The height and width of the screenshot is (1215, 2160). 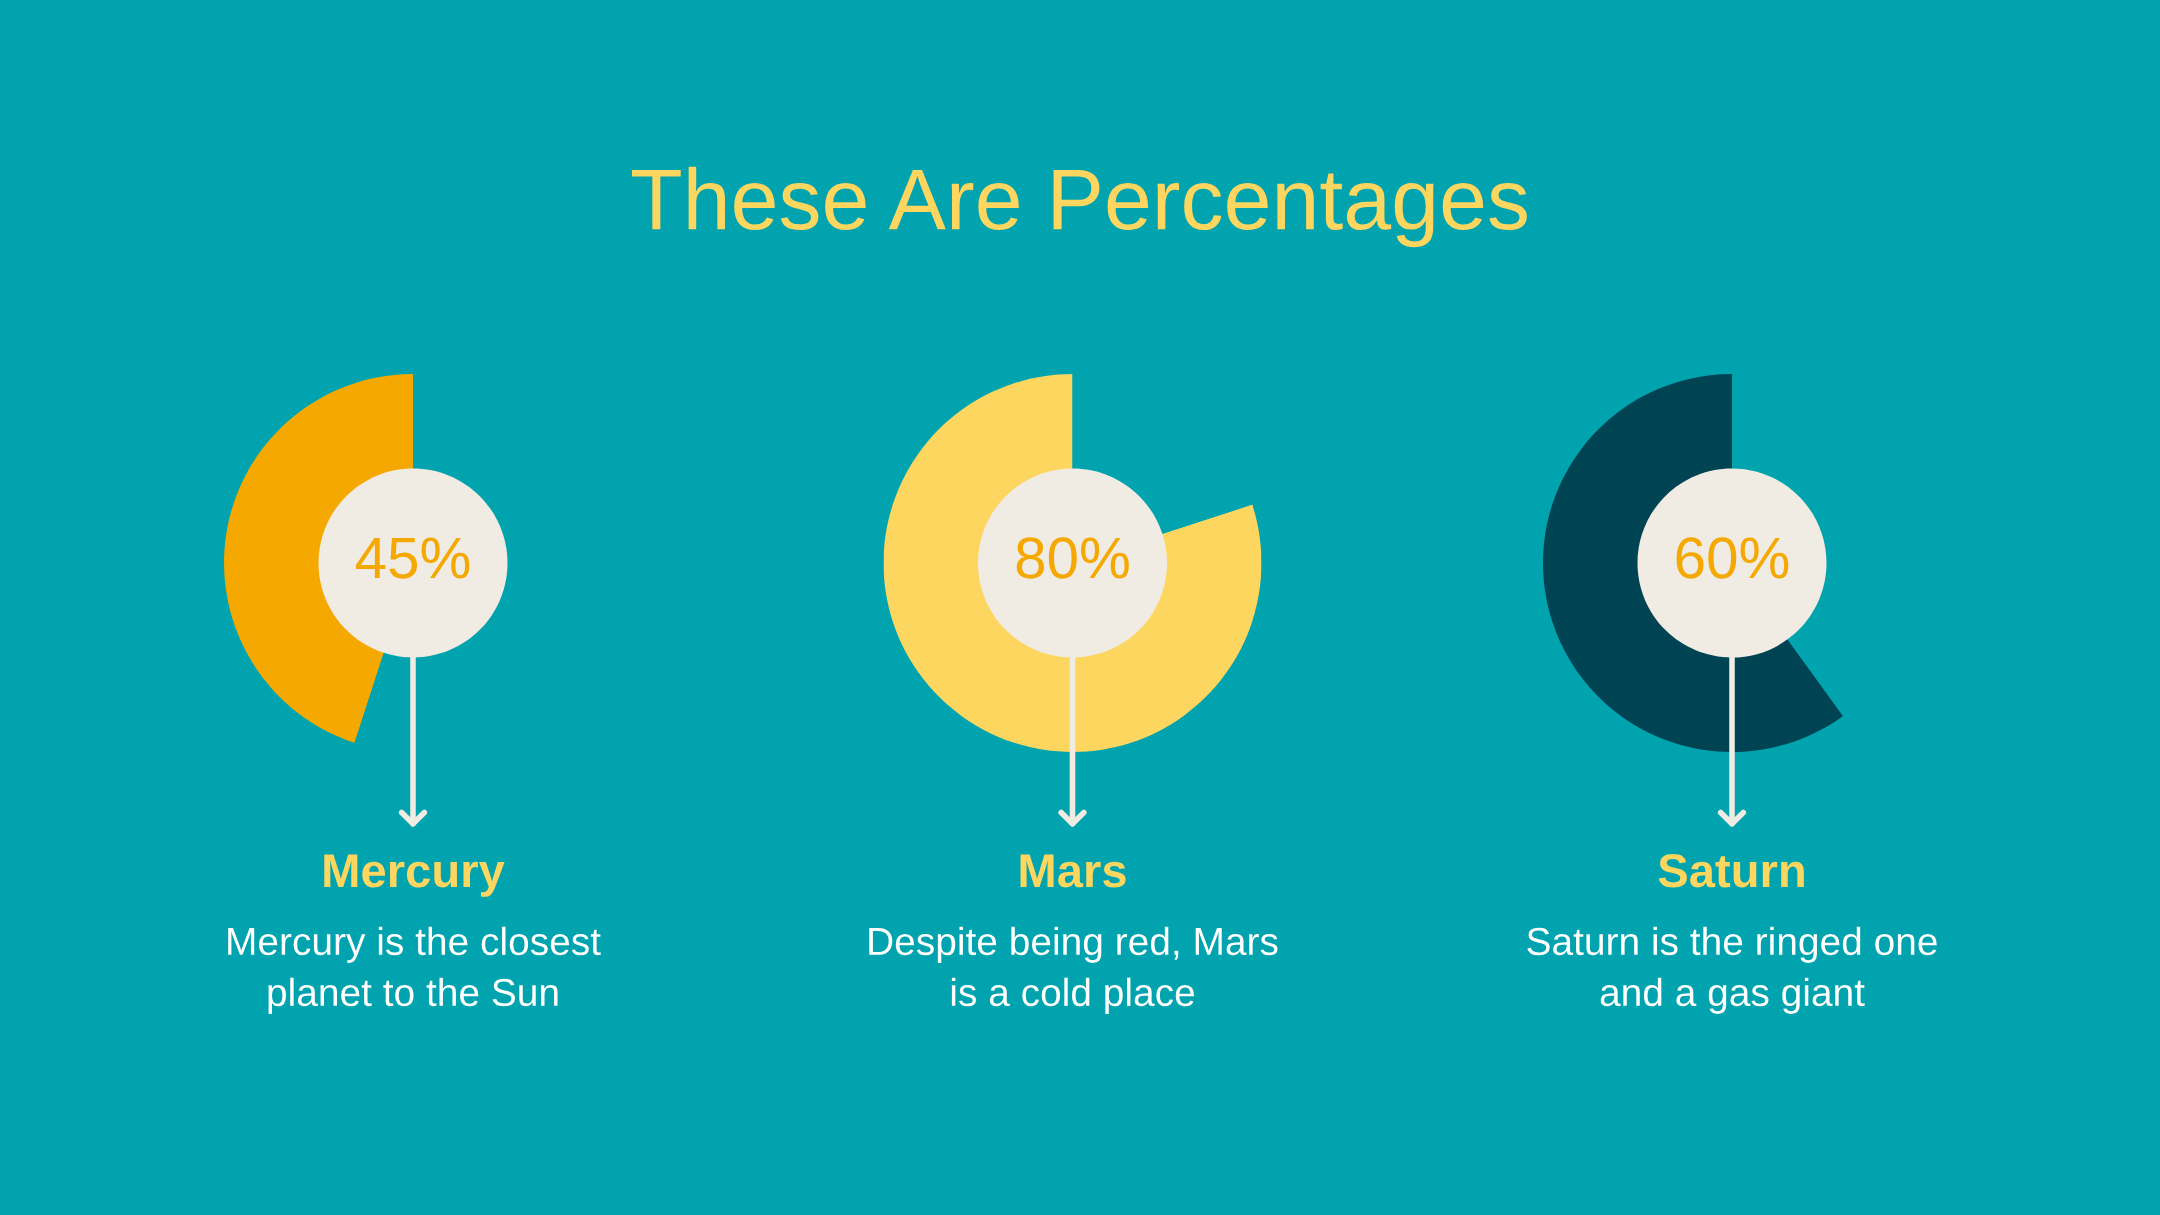 What do you see at coordinates (1072, 558) in the screenshot?
I see `data-label: 80%` at bounding box center [1072, 558].